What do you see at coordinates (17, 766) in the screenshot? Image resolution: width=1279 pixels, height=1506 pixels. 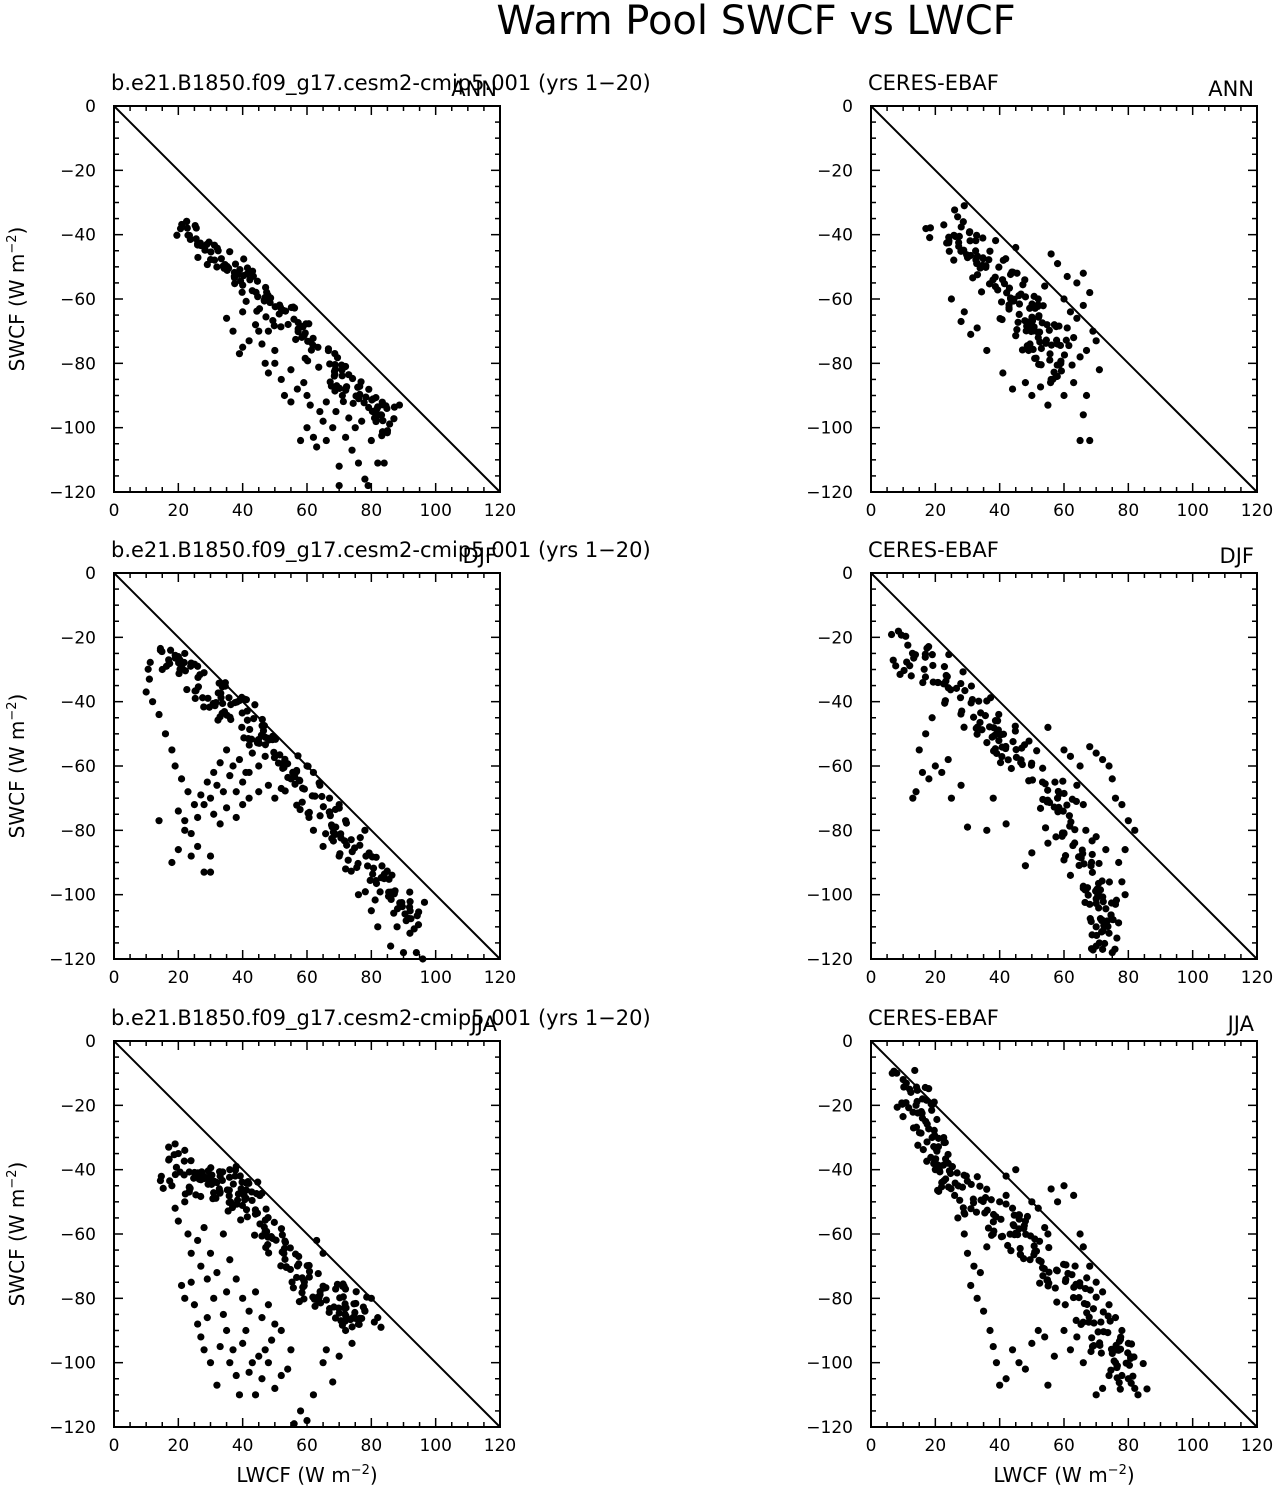 I see `y-axis-label: SWCF (W m−2)` at bounding box center [17, 766].